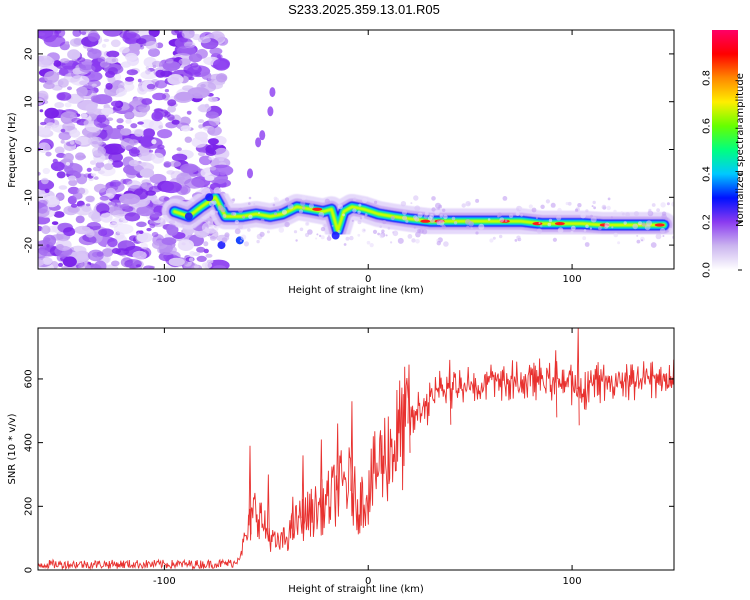 Image resolution: width=750 pixels, height=600 pixels. I want to click on colorbar-gradient, so click(725, 150).